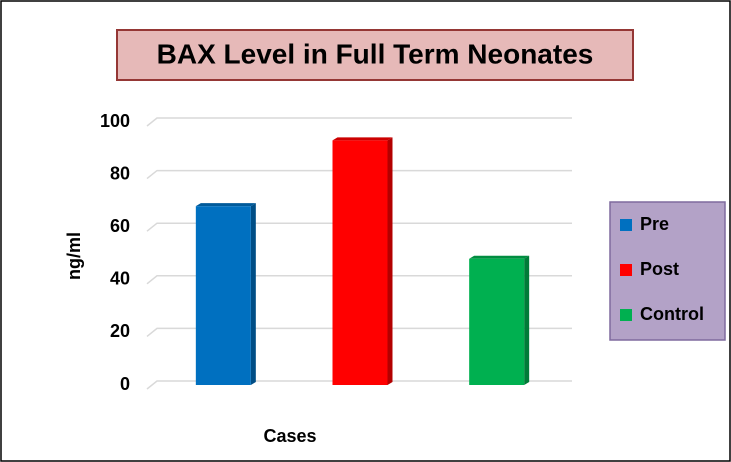 The width and height of the screenshot is (731, 462). I want to click on legend-label: Pre, so click(654, 224).